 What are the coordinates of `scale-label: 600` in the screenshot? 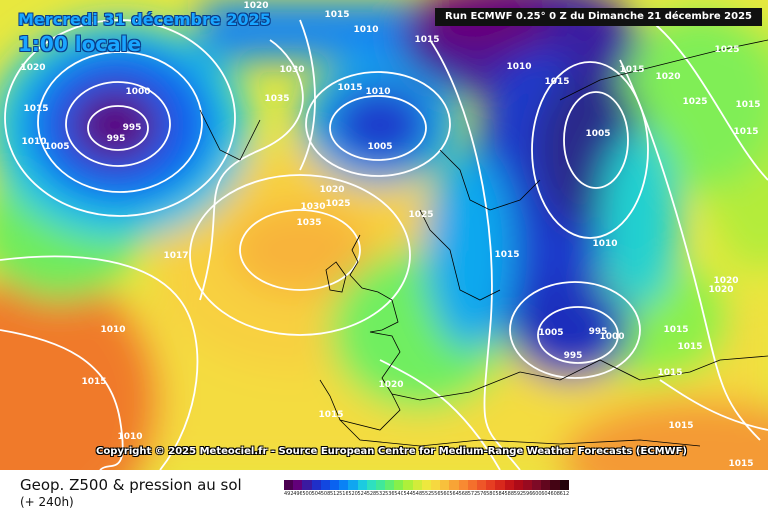 It's located at (537, 494).